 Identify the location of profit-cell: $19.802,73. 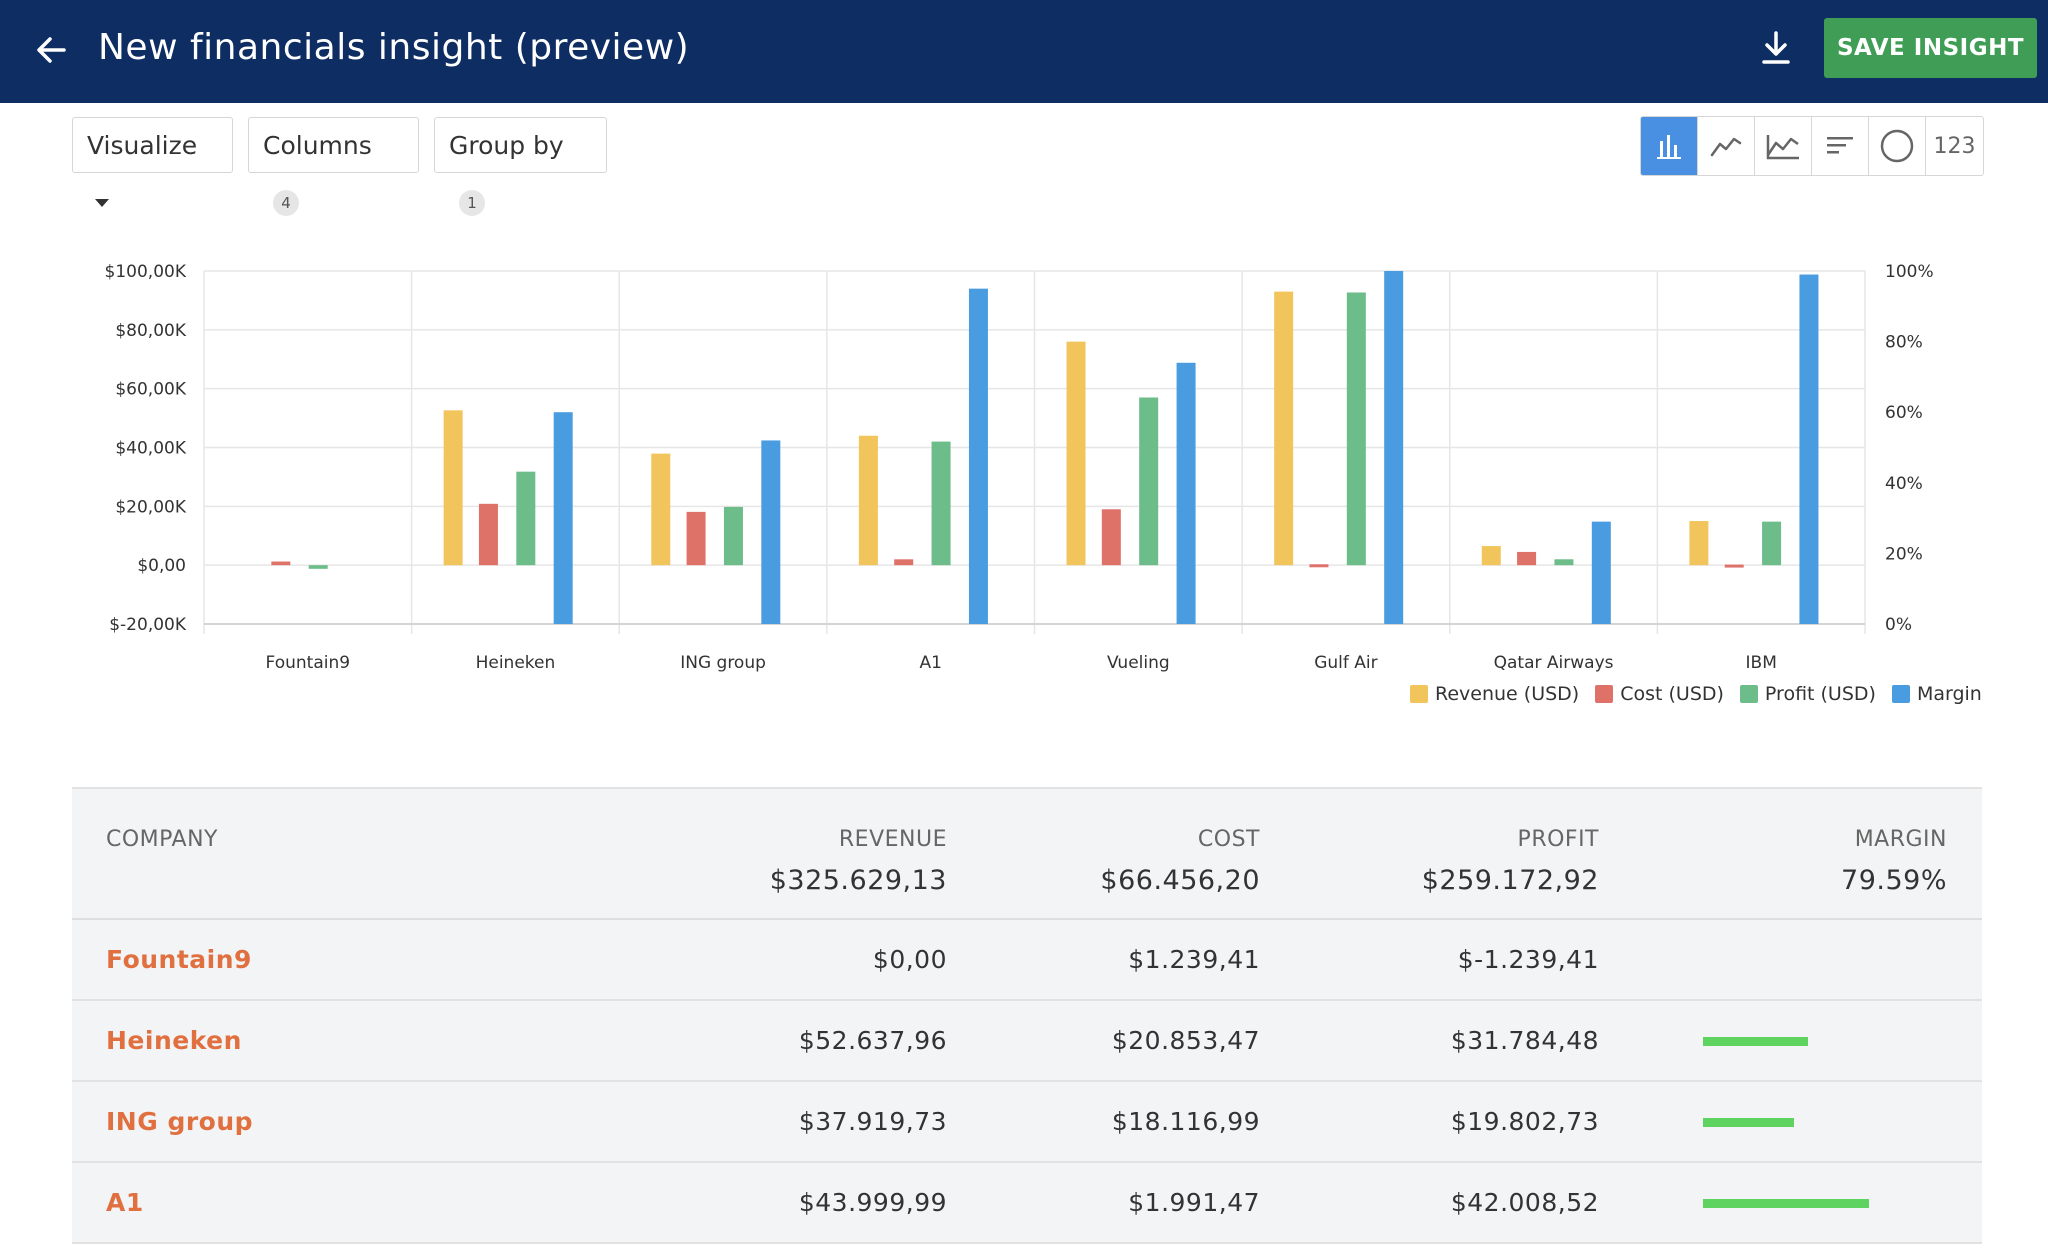
(1524, 1121).